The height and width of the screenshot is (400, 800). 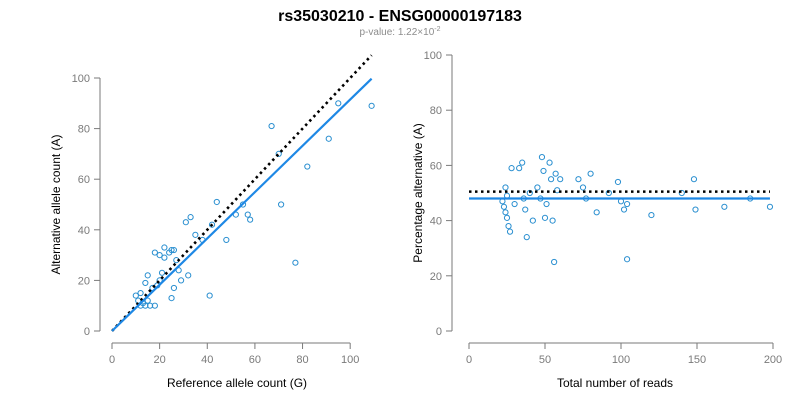 I want to click on subtitle-text: p-value: 1.22×10, so click(x=396, y=32).